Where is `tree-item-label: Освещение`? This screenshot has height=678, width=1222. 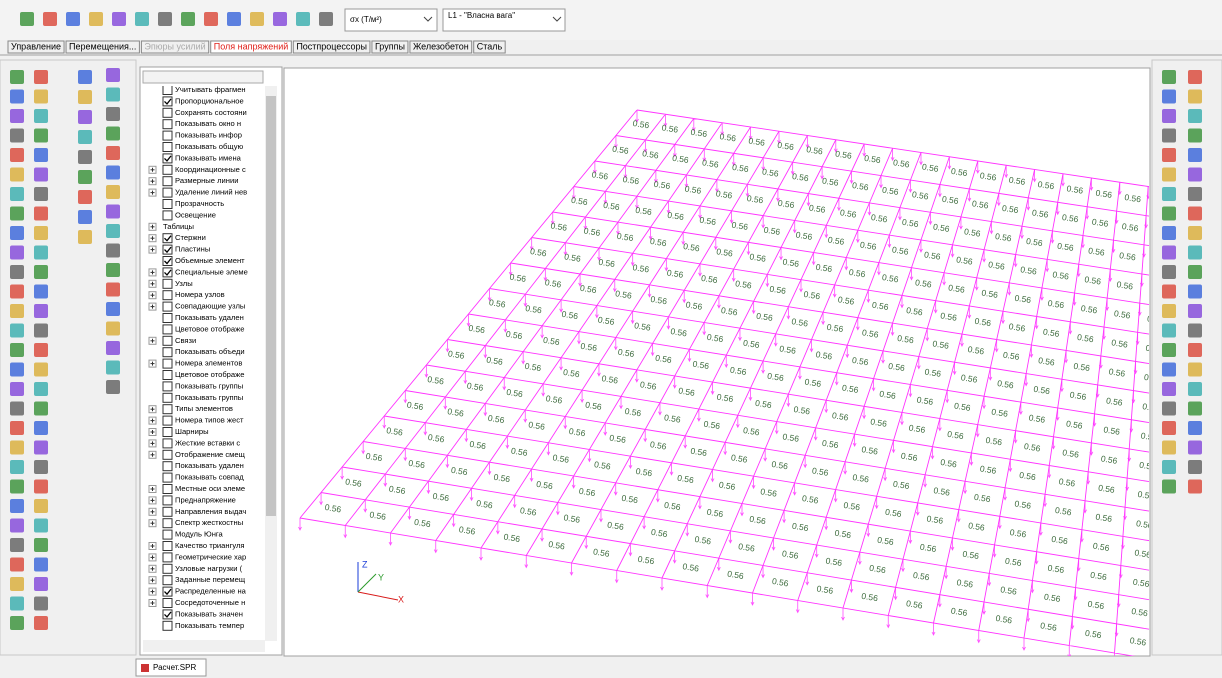 tree-item-label: Освещение is located at coordinates (195, 214).